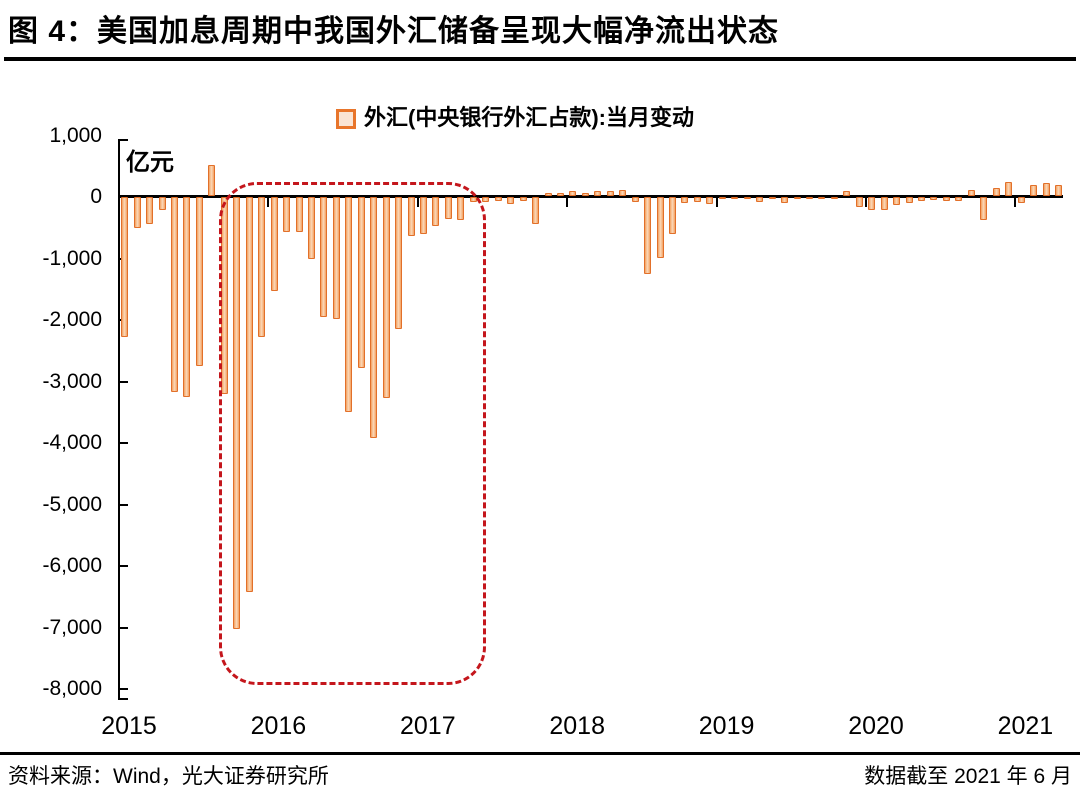  What do you see at coordinates (72, 565) in the screenshot?
I see `y-tick-label: -6,000` at bounding box center [72, 565].